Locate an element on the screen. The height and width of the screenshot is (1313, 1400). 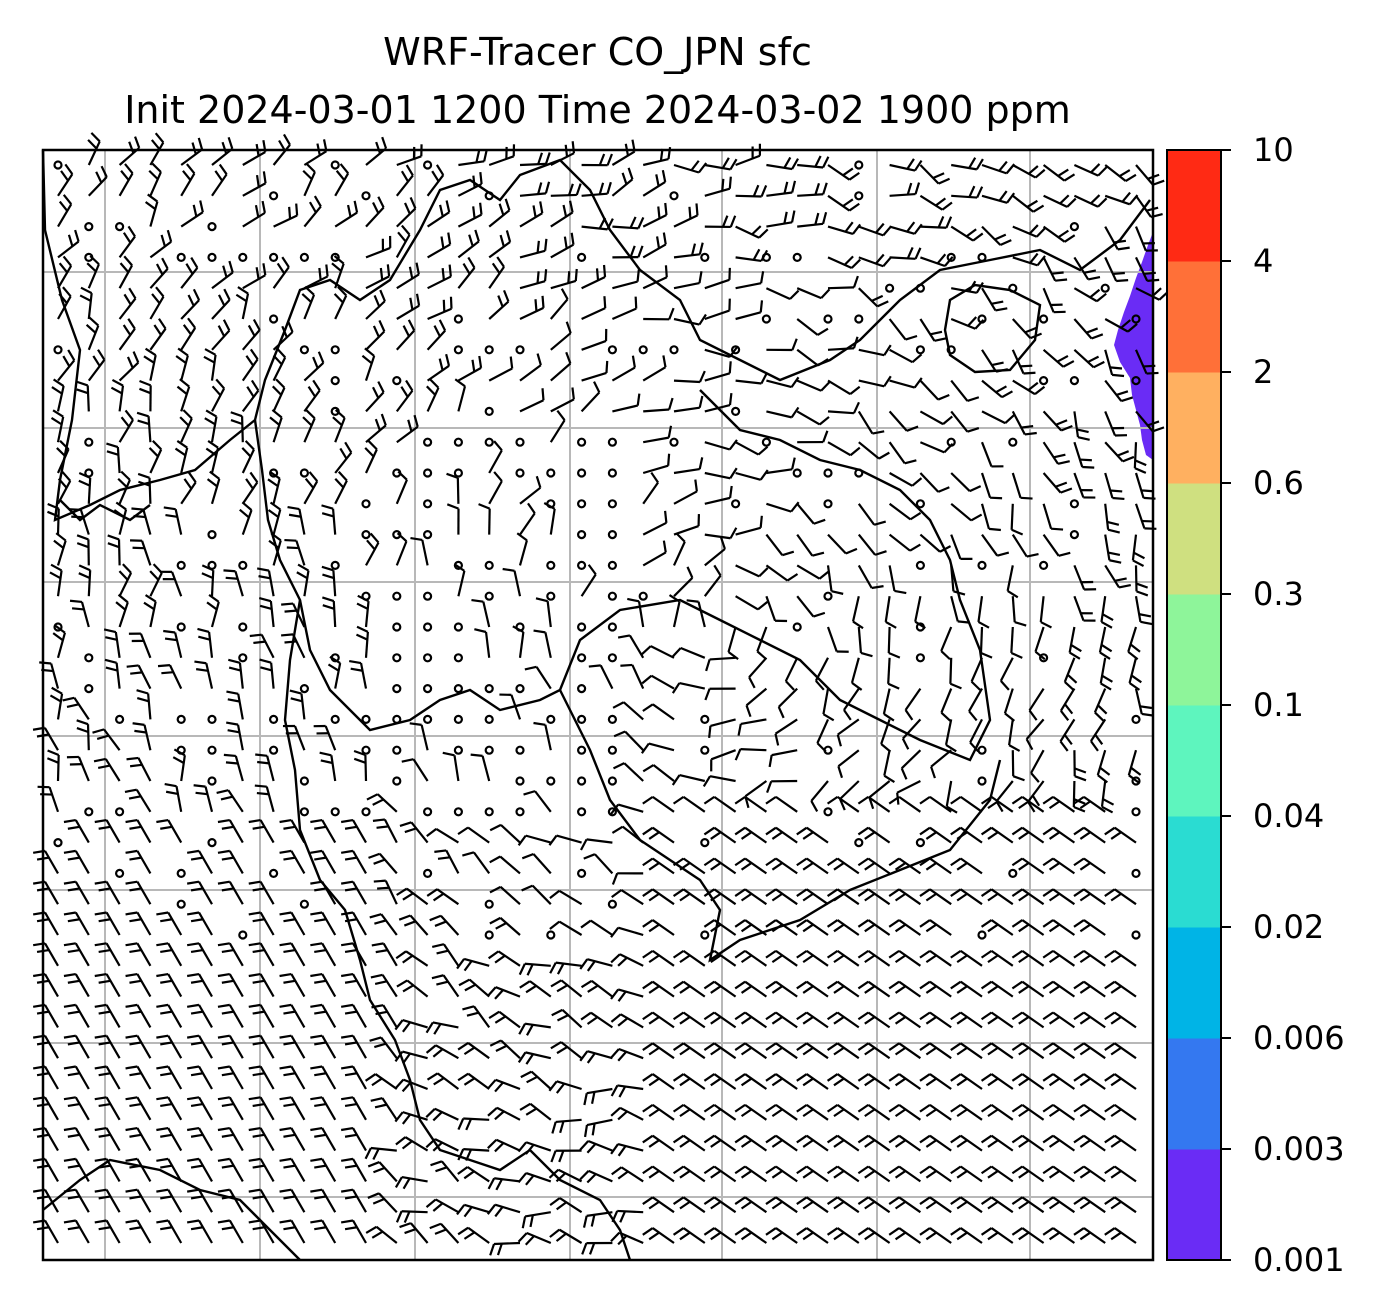
colorbar is located at coordinates (1198, 705).